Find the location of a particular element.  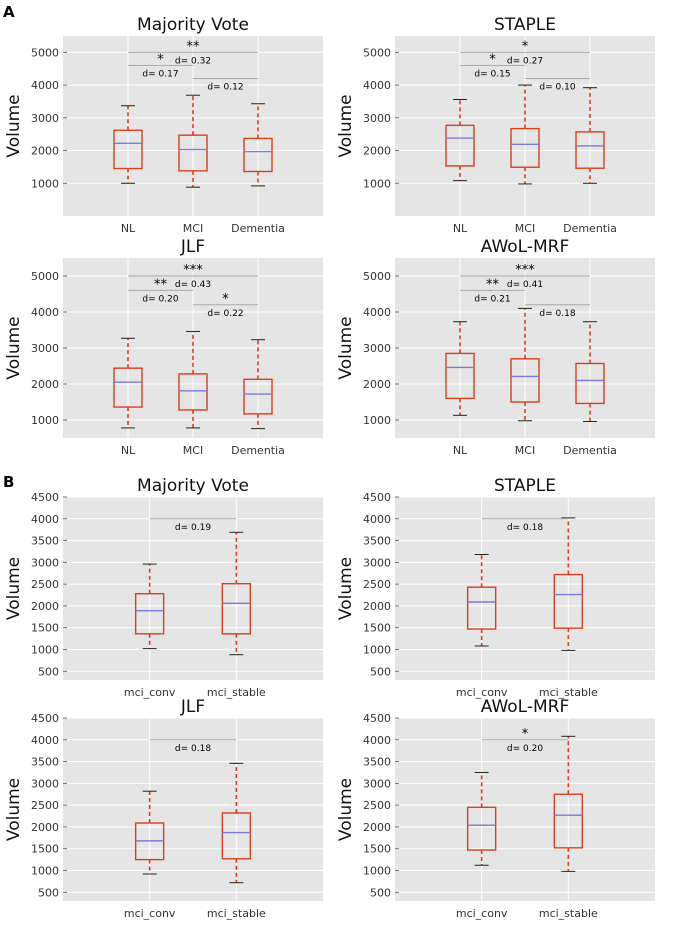

comparison-MCI-Dementia: d= 0.12 is located at coordinates (225, 85).